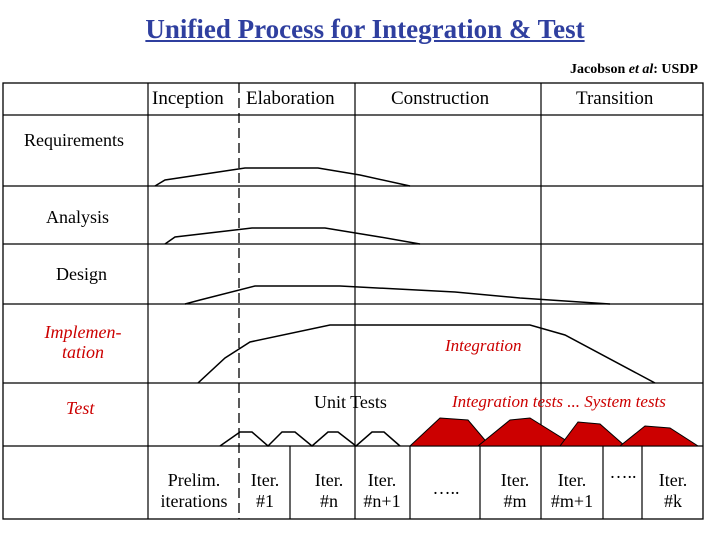 Image resolution: width=720 pixels, height=540 pixels. Describe the element at coordinates (265, 490) in the screenshot. I see `iteration-1: Iter. #1` at that location.